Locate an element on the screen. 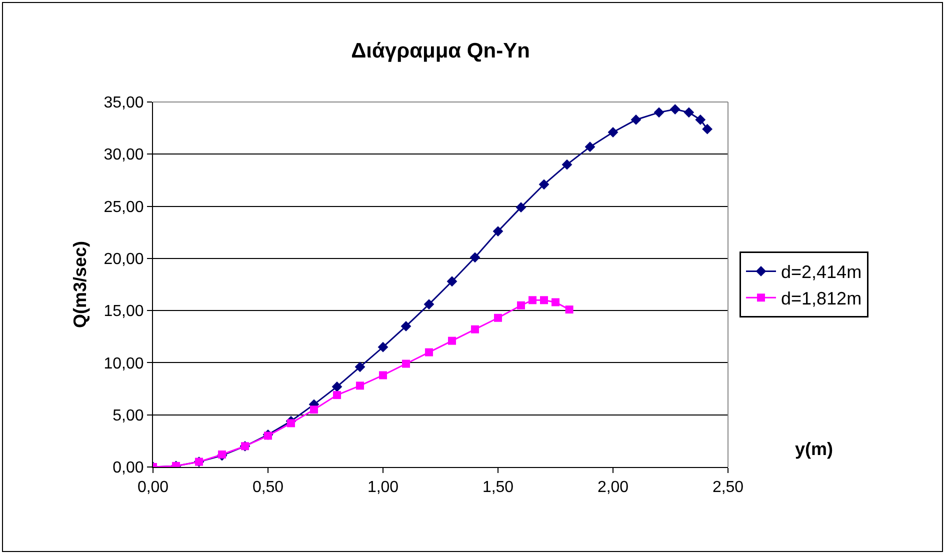 This screenshot has width=947, height=556. x-tick-label: 1,00 is located at coordinates (383, 487).